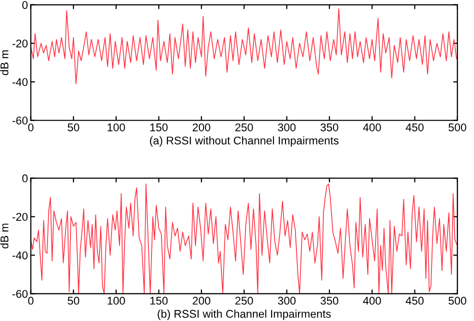  Describe the element at coordinates (244, 141) in the screenshot. I see `x-axis-title: (a) RSSI without Channel Impairments` at that location.